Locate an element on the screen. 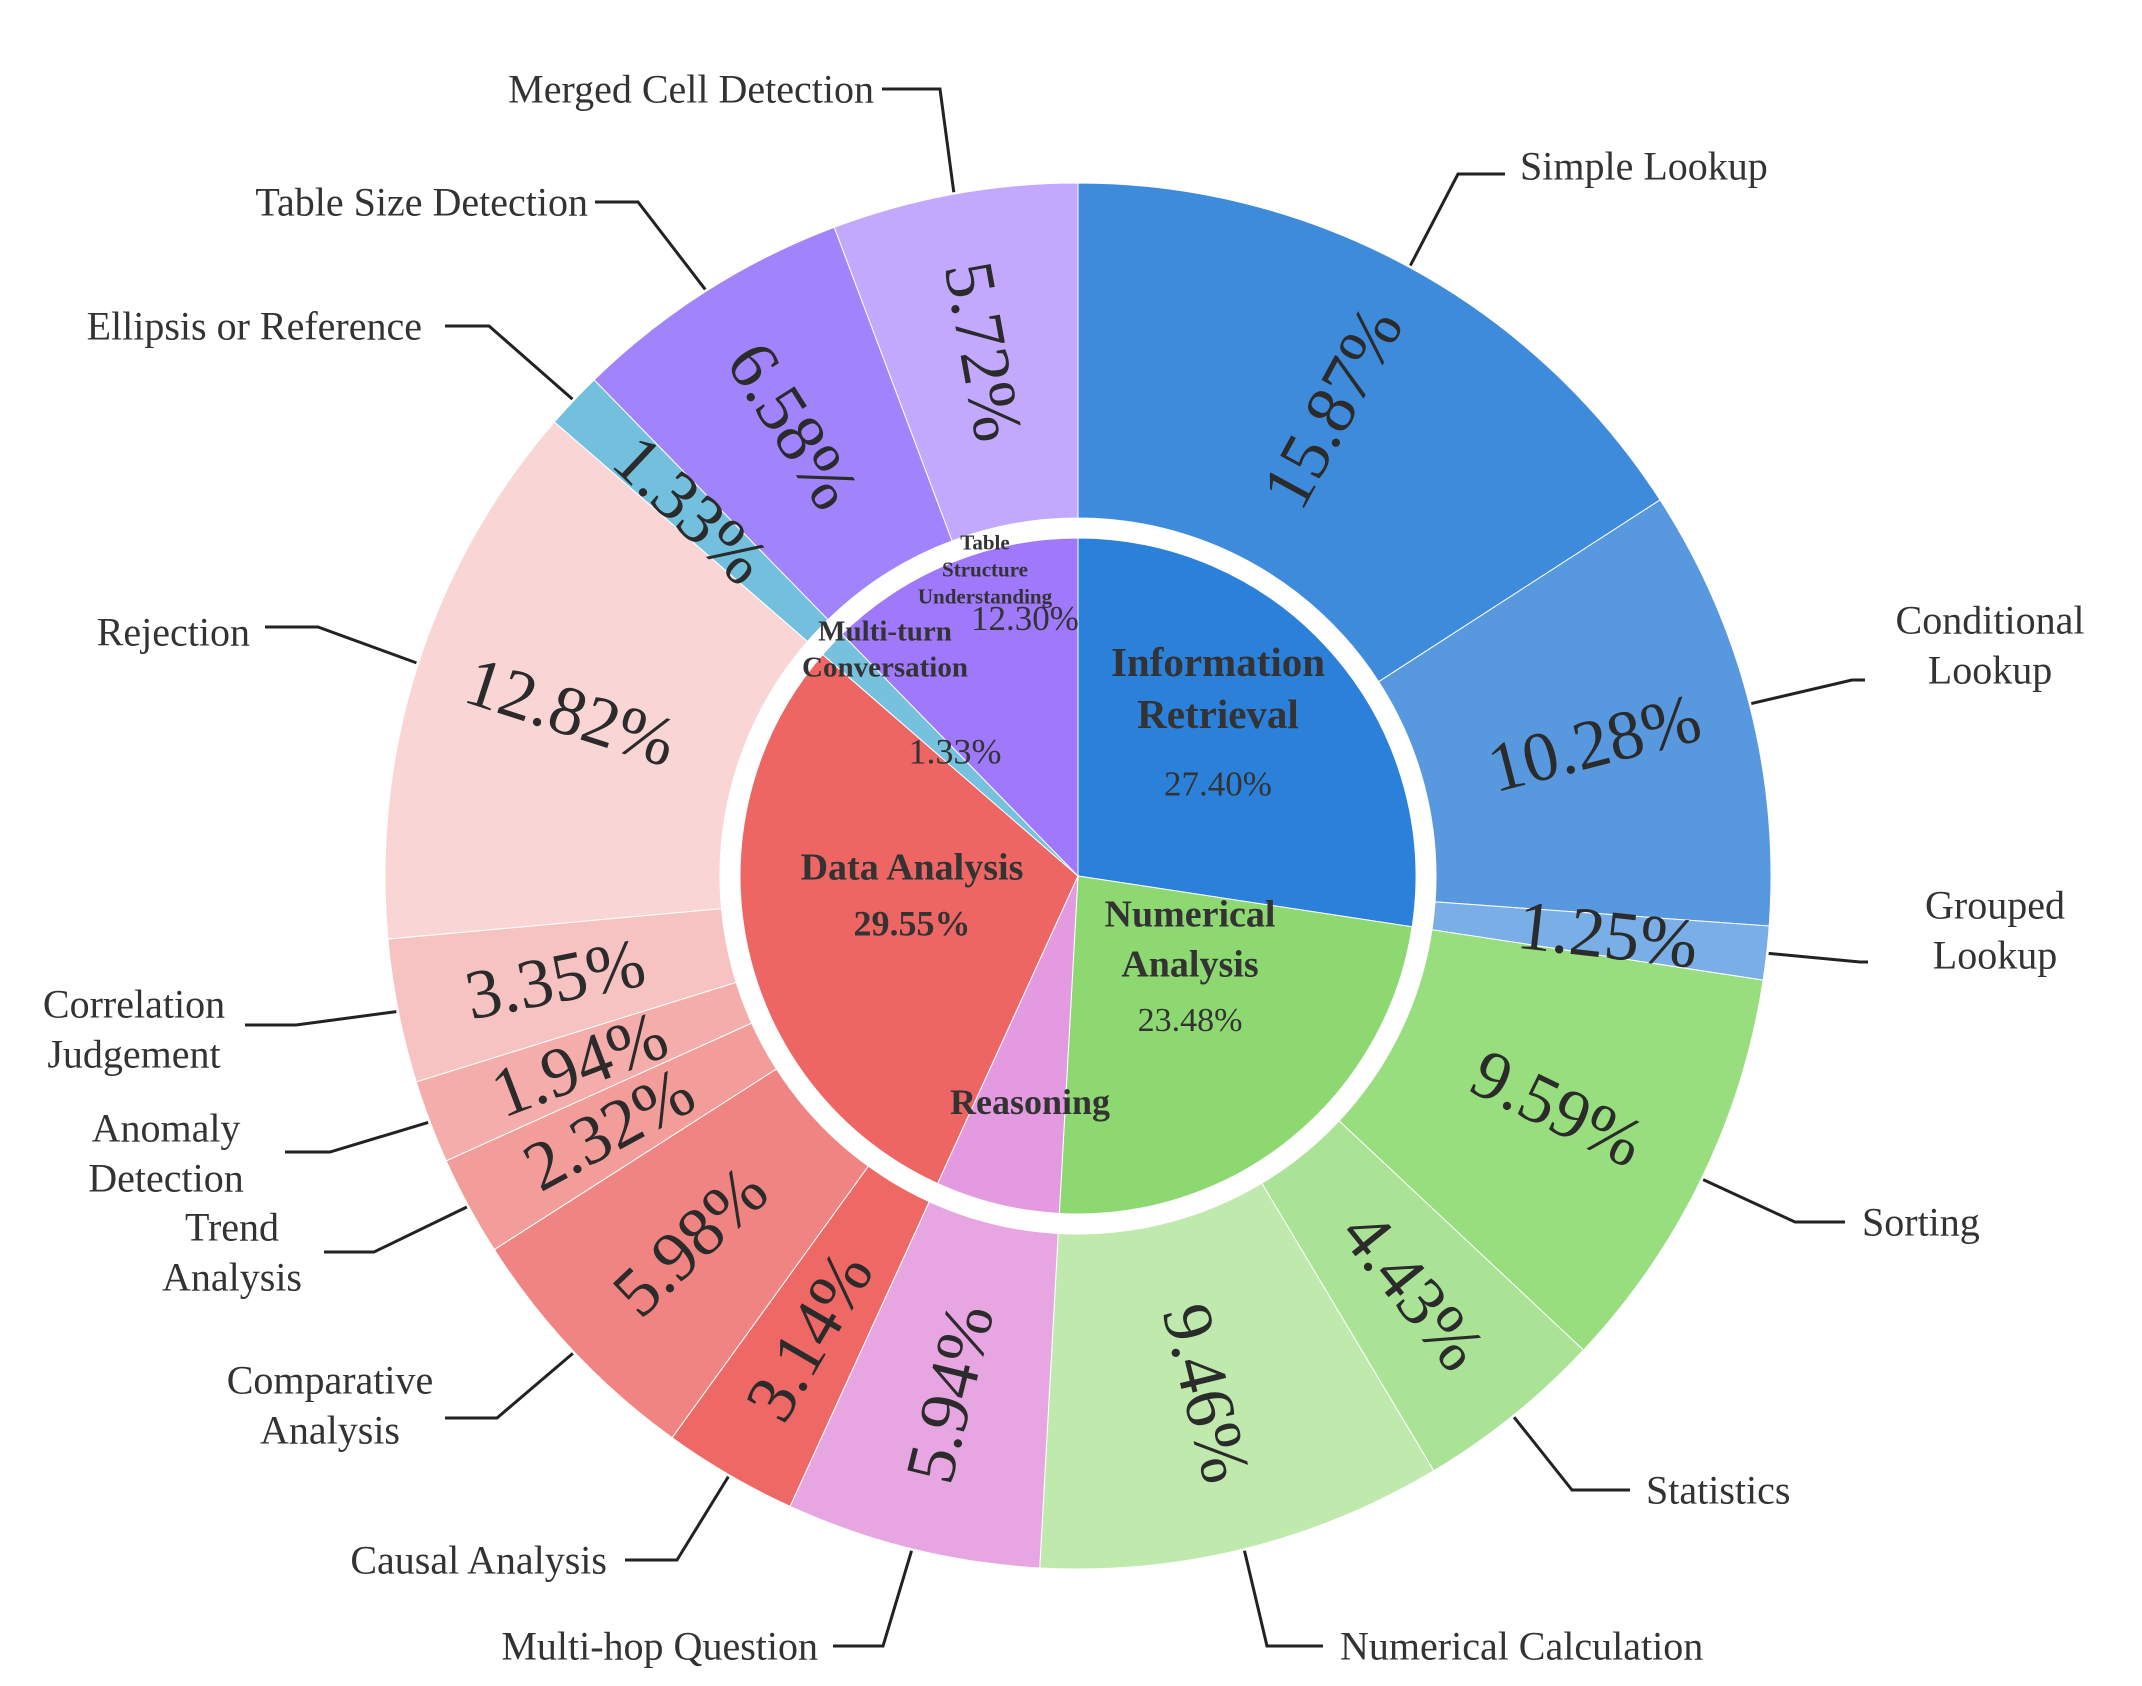 This screenshot has width=2142, height=1686. callout-label-multi-hop-question: Multi-hop Question is located at coordinates (659, 1646).